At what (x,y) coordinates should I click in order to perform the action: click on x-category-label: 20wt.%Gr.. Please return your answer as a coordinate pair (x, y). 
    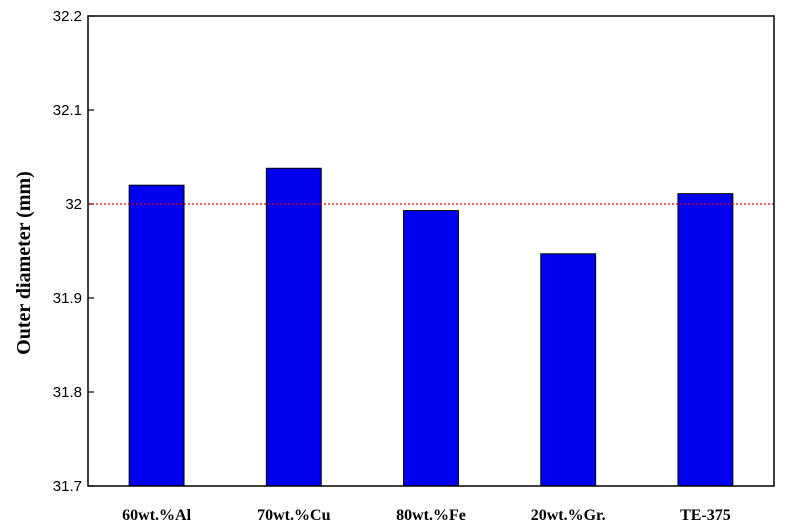
    Looking at the image, I should click on (568, 515).